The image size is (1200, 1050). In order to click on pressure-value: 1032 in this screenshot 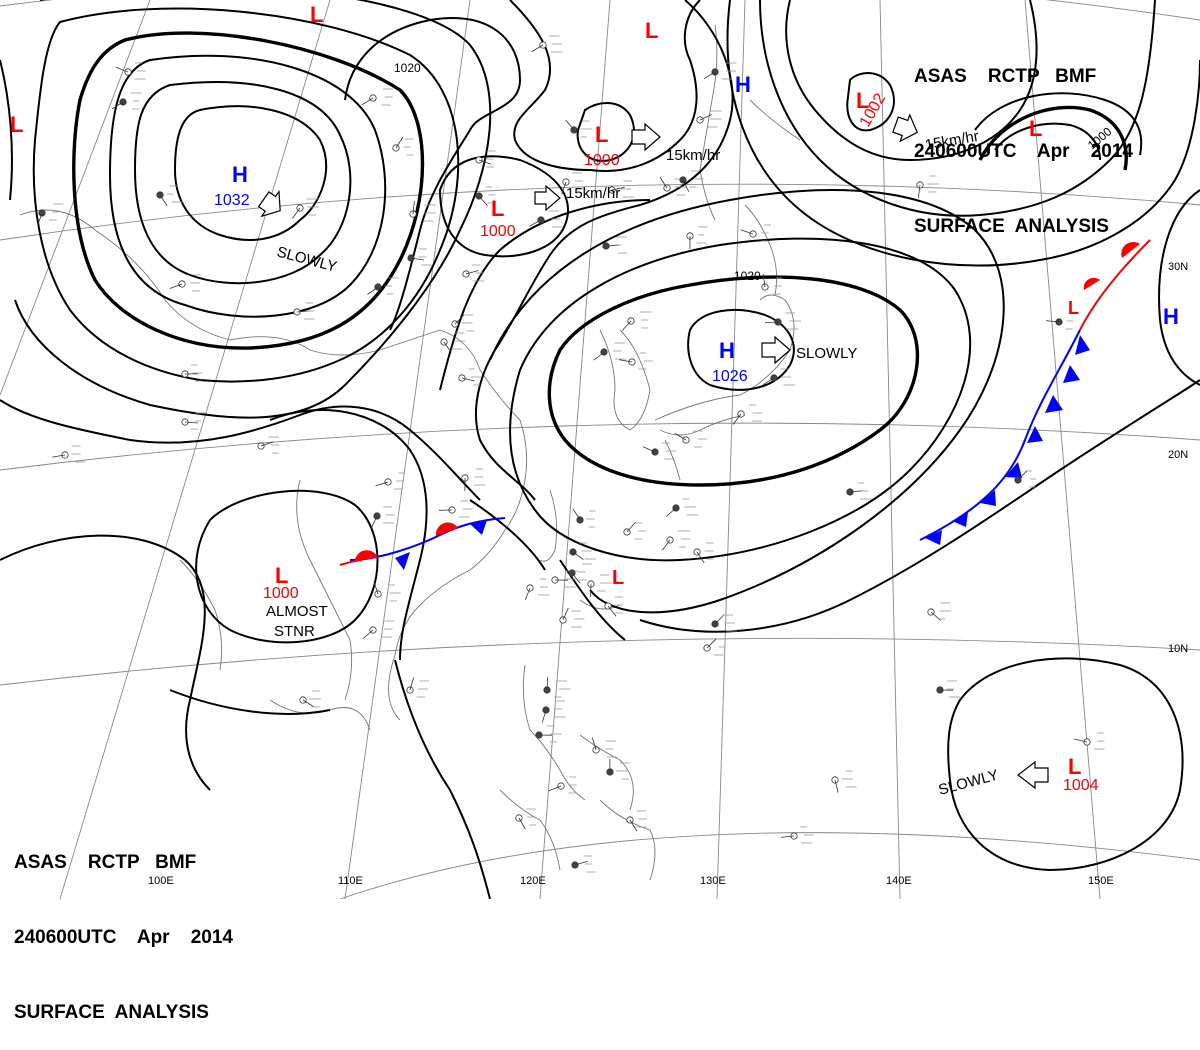, I will do `click(232, 200)`.